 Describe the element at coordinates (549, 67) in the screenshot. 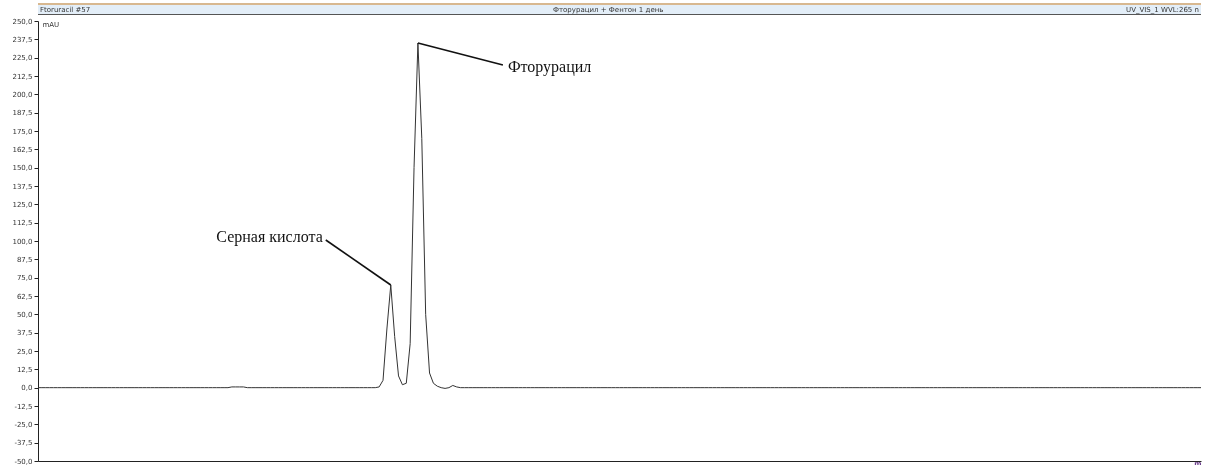

I see `annotation: Фторурацил` at that location.